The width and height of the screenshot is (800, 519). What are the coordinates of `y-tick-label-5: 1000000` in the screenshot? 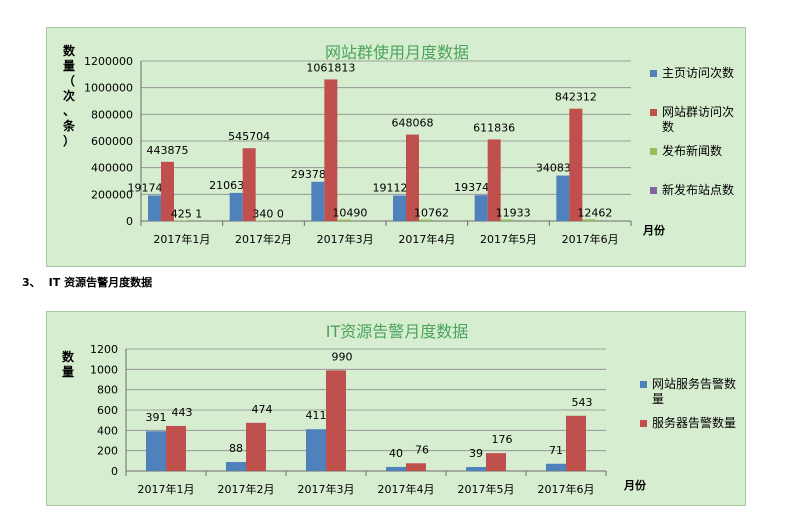 It's located at (108, 88).